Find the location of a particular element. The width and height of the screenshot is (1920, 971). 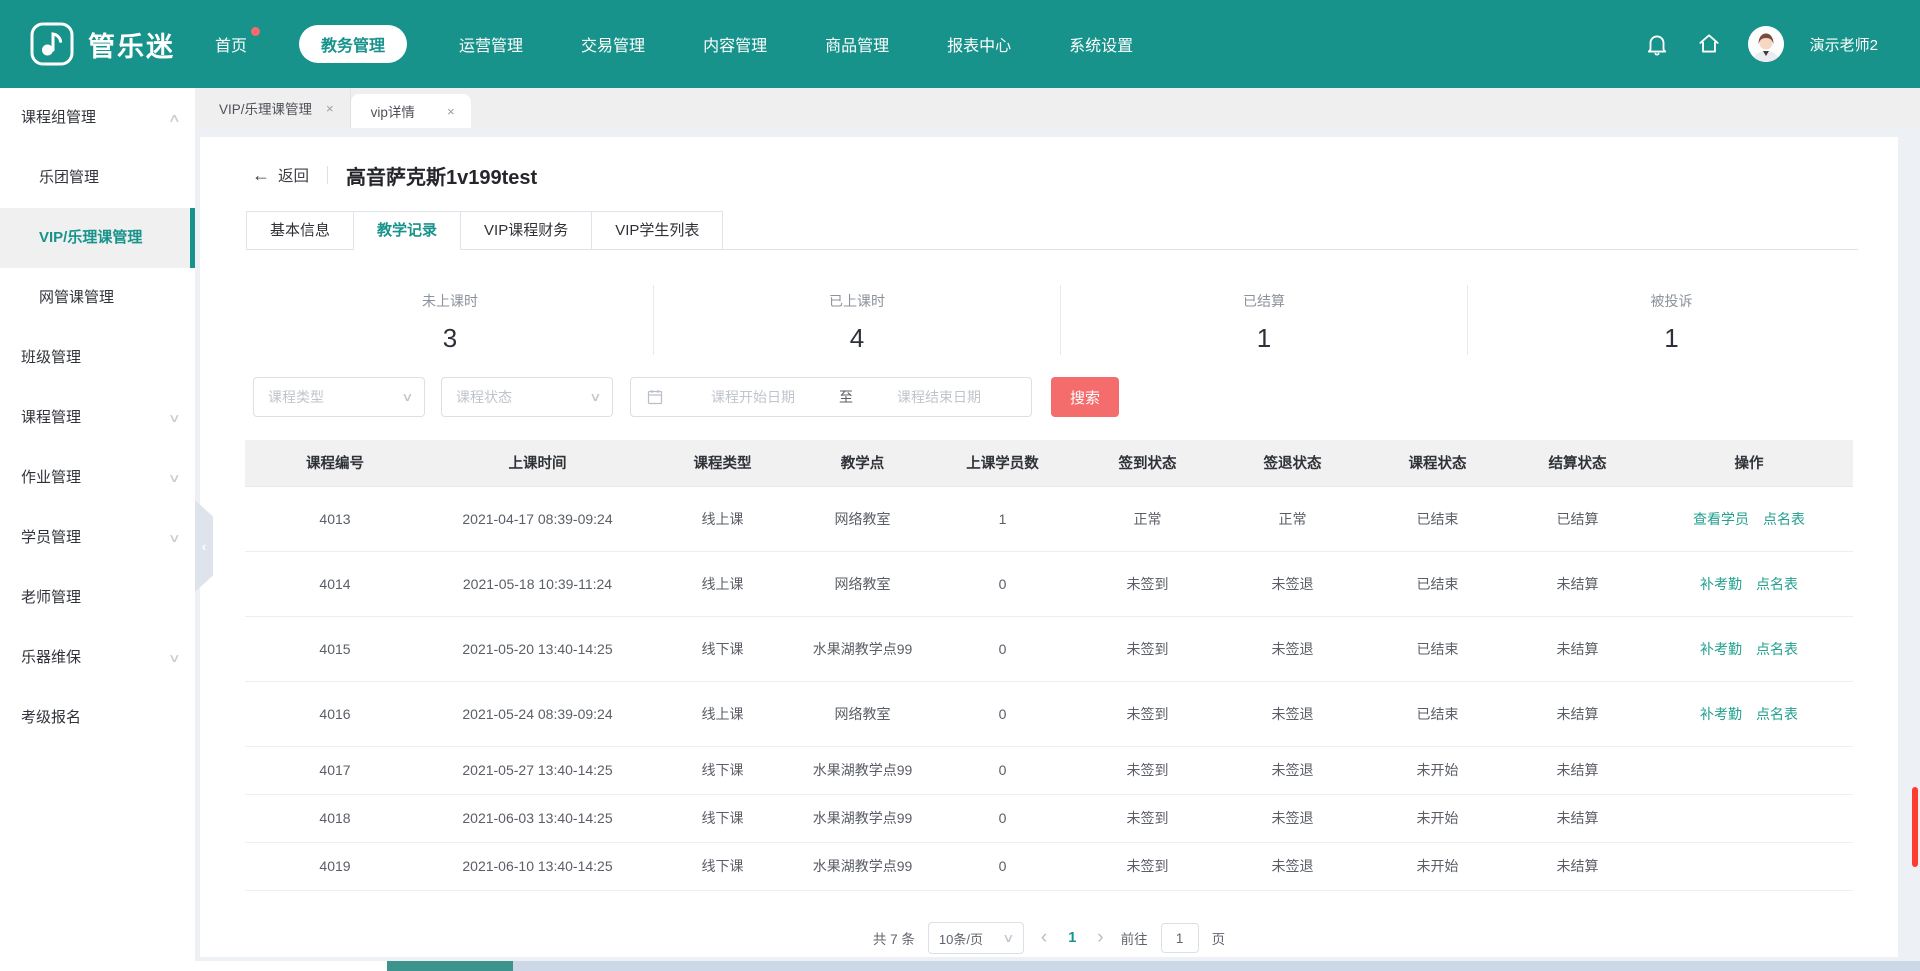

horizontal-scrollbar-thumb is located at coordinates (450, 966).